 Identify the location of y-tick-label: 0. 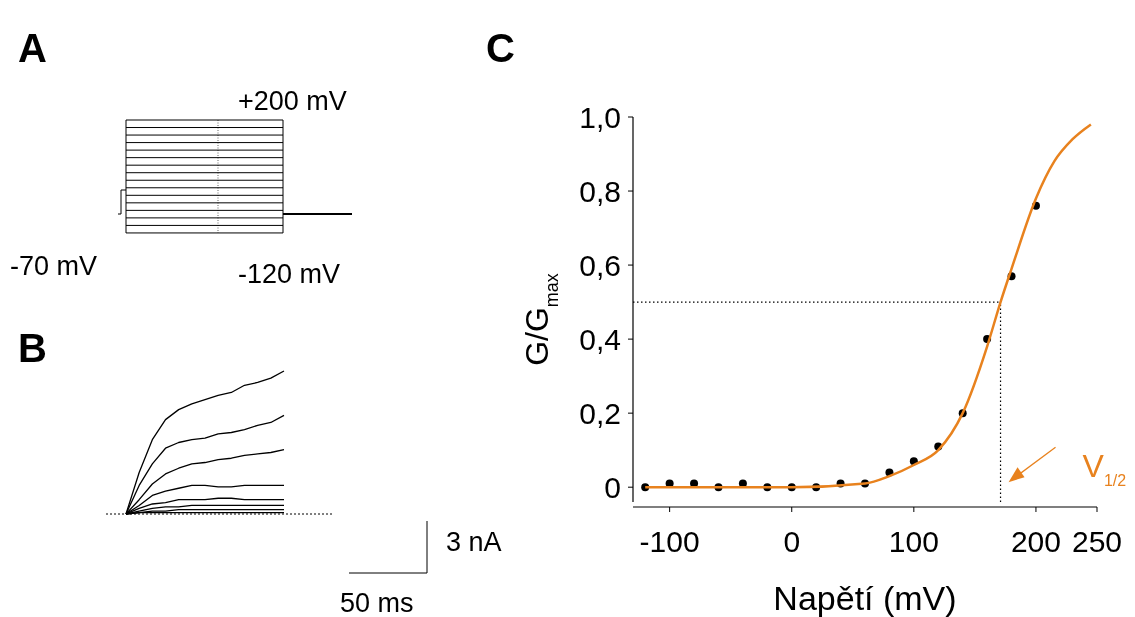
(612, 487).